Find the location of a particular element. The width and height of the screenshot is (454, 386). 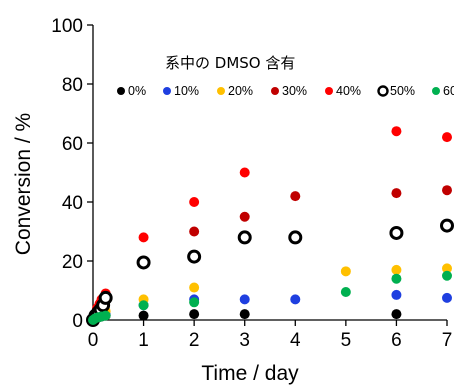

legend-label: 10% is located at coordinates (186, 91).